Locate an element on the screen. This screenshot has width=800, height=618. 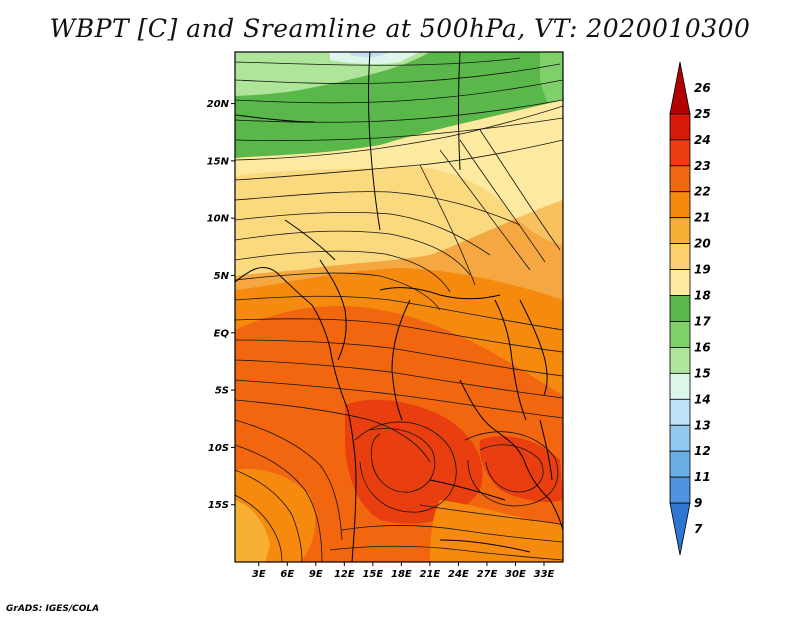
lon-label: 6E is located at coordinates (287, 574).